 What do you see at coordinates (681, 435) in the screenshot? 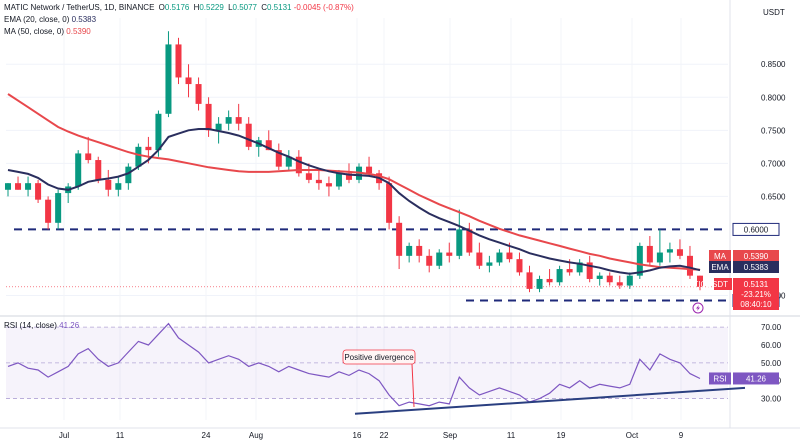
I see `time-tick-label: 9` at bounding box center [681, 435].